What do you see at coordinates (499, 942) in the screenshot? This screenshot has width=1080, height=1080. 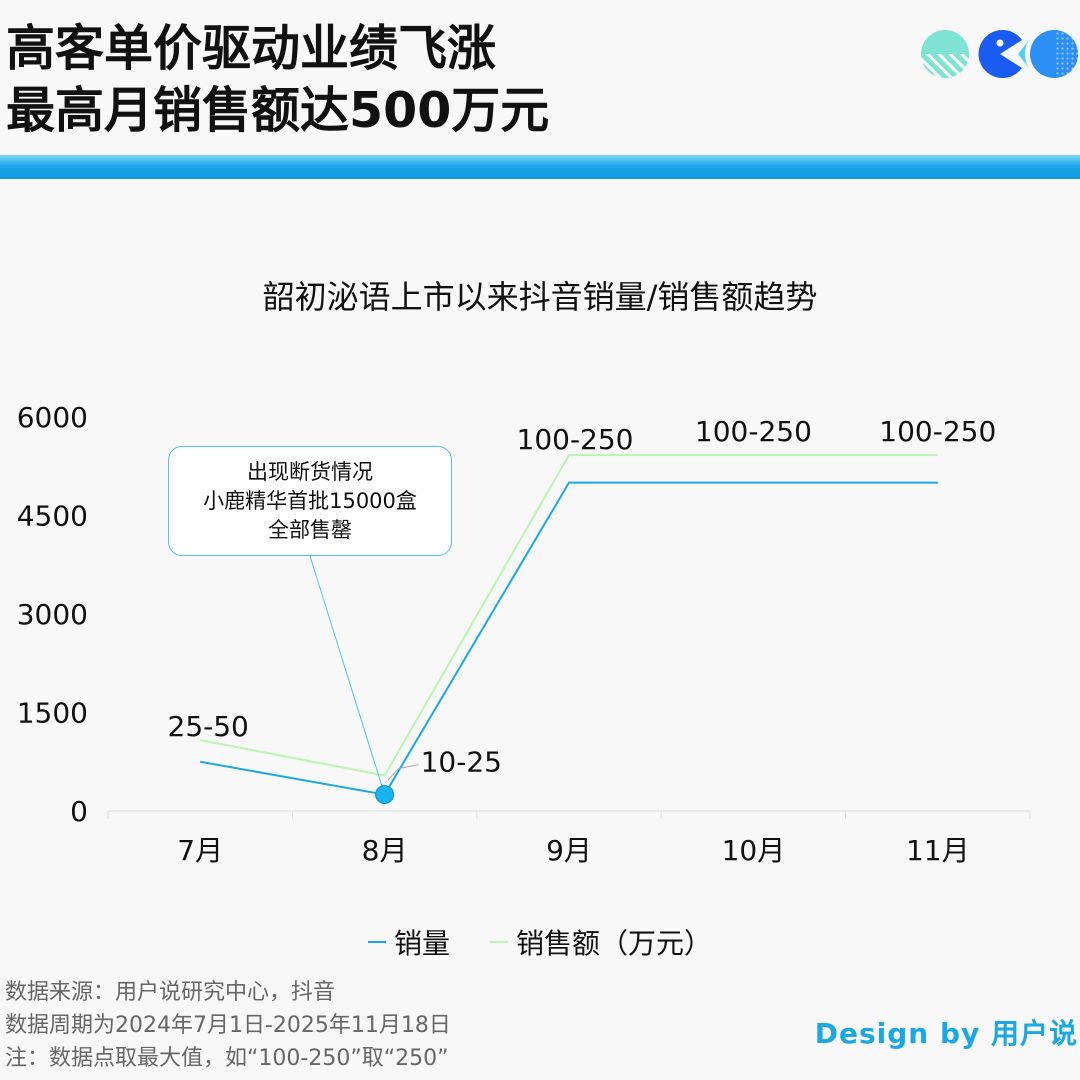 I see `legend-swatch-sales-amount` at bounding box center [499, 942].